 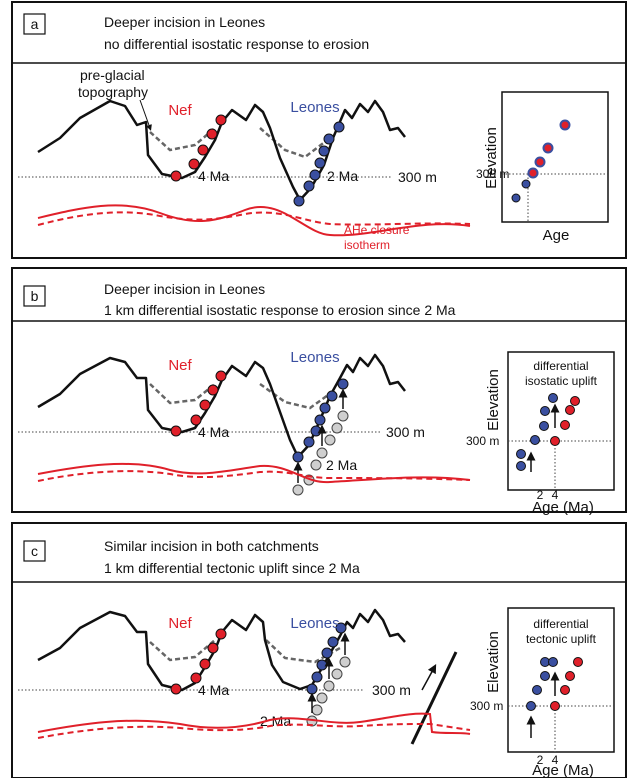 I want to click on panel-c-isotherm-dashed, so click(x=254, y=730).